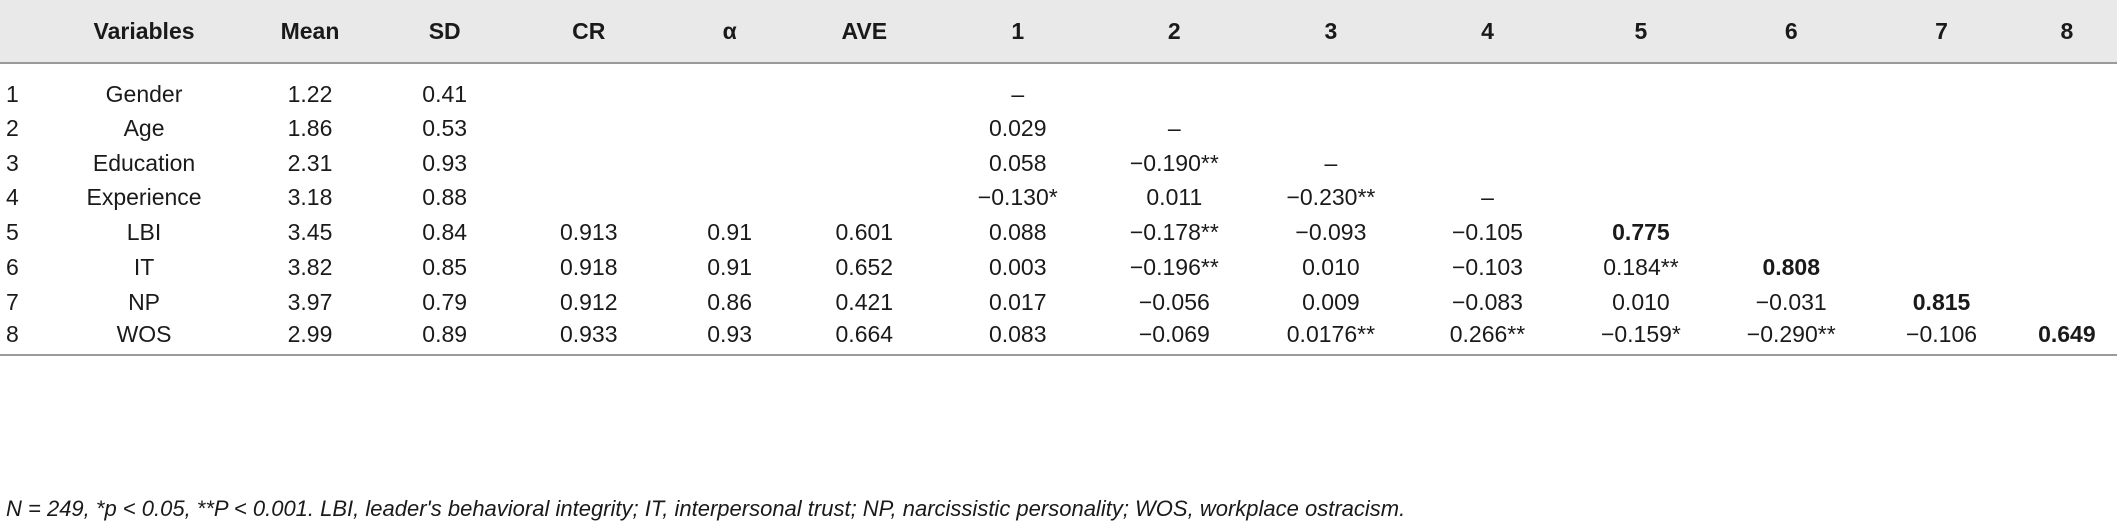 Image resolution: width=2117 pixels, height=528 pixels. Describe the element at coordinates (1174, 267) in the screenshot. I see `table-cell: −0.196**` at that location.